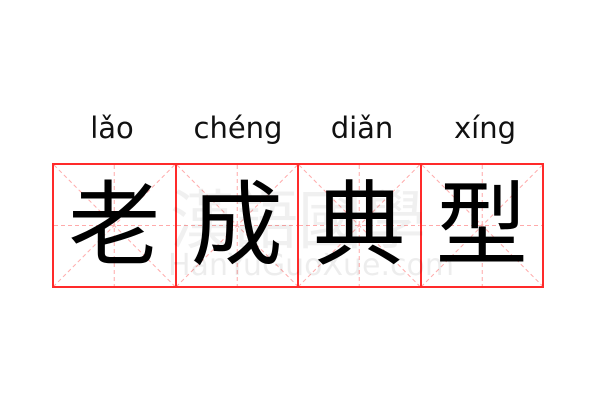 This screenshot has width=600, height=400. I want to click on pinyin-1: chéng, so click(238, 128).